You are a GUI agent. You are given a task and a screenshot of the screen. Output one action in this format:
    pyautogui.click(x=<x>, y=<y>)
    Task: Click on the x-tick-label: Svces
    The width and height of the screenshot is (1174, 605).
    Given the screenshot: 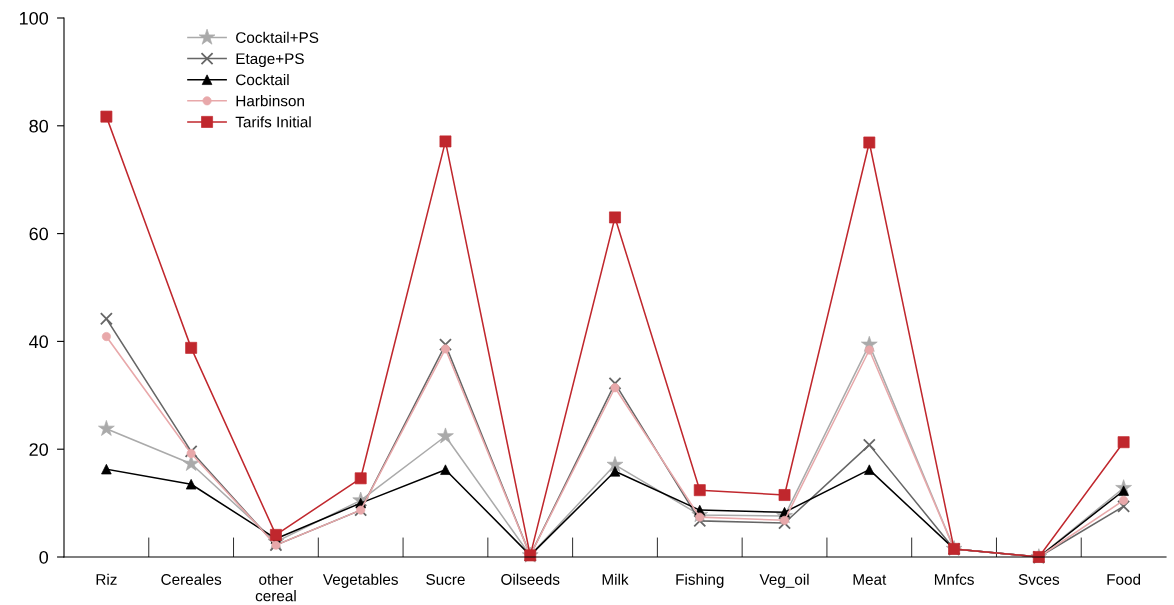 What is the action you would take?
    pyautogui.click(x=1039, y=579)
    